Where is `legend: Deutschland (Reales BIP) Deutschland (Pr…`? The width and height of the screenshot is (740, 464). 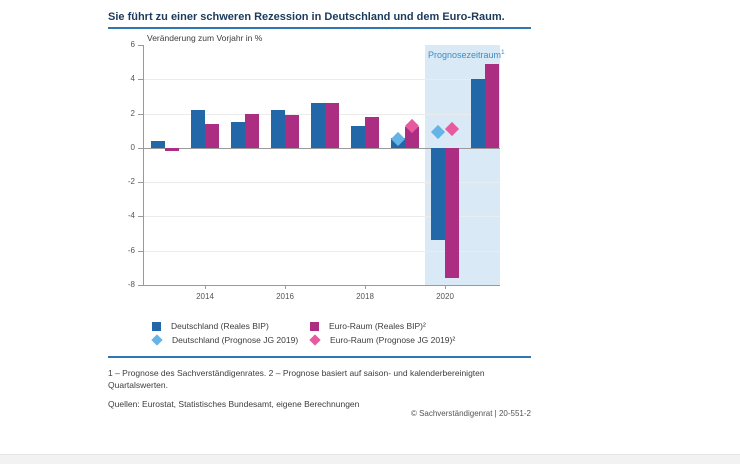 legend: Deutschland (Reales BIP) Deutschland (Pr… is located at coordinates (303, 333).